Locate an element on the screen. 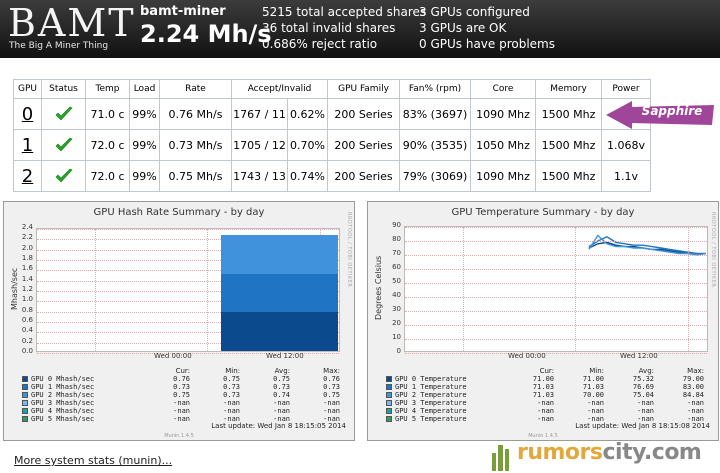 This screenshot has width=720, height=473. y-tick: 2.0 is located at coordinates (27, 247).